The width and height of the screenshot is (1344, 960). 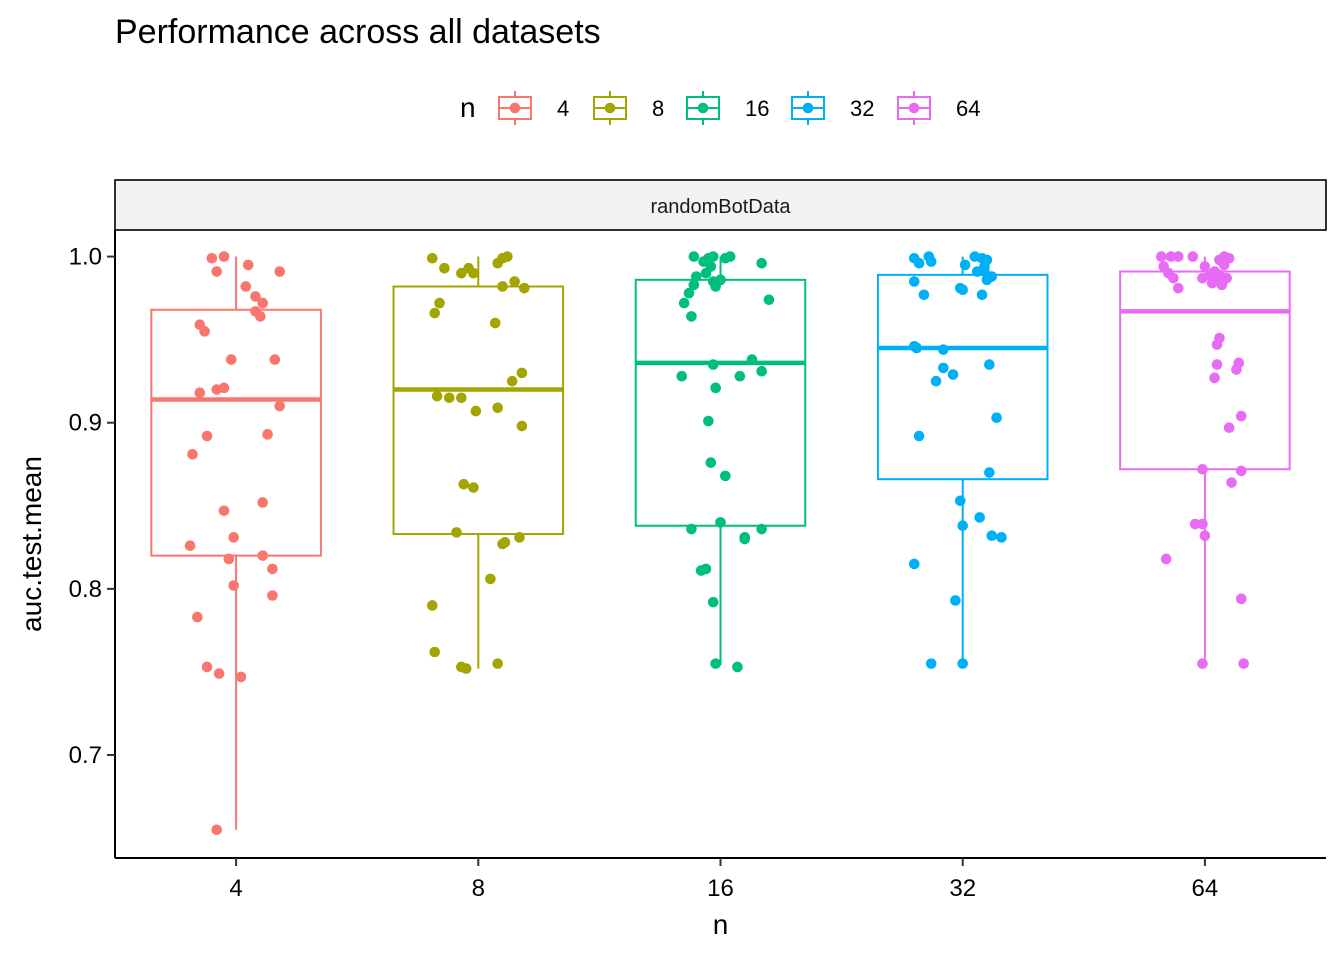 I want to click on facet-strip-label: randomBotData, so click(x=720, y=207).